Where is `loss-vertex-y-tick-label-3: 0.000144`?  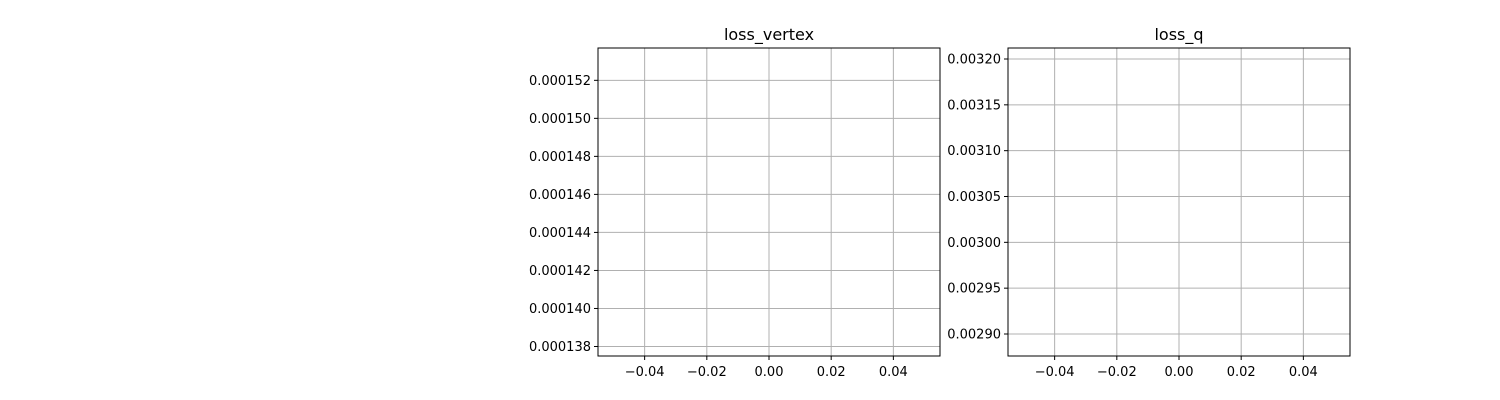
loss-vertex-y-tick-label-3: 0.000144 is located at coordinates (560, 233).